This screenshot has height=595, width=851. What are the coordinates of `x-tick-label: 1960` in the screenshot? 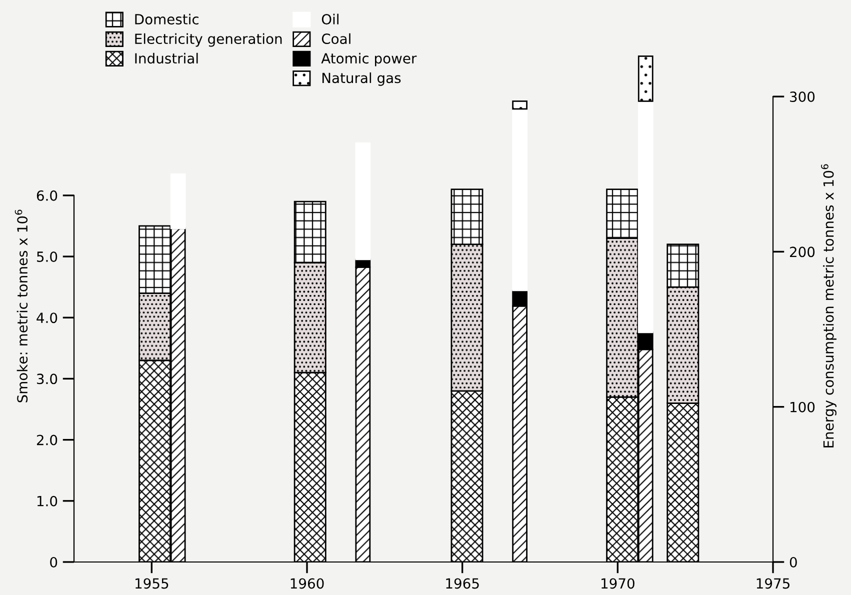 It's located at (307, 583).